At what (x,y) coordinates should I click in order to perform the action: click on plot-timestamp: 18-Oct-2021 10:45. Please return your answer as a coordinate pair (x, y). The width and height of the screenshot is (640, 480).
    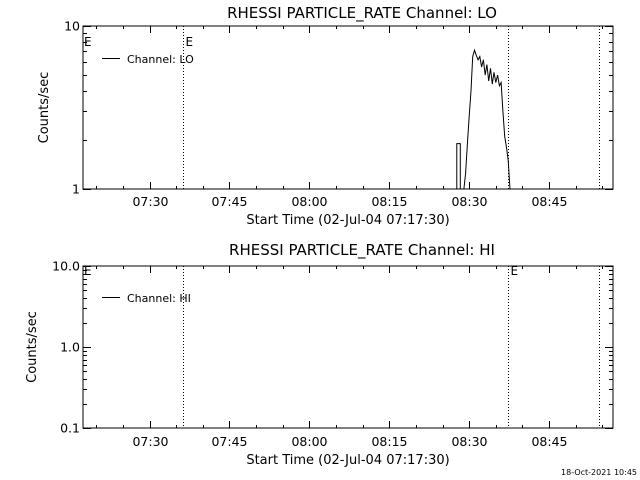
    Looking at the image, I should click on (599, 472).